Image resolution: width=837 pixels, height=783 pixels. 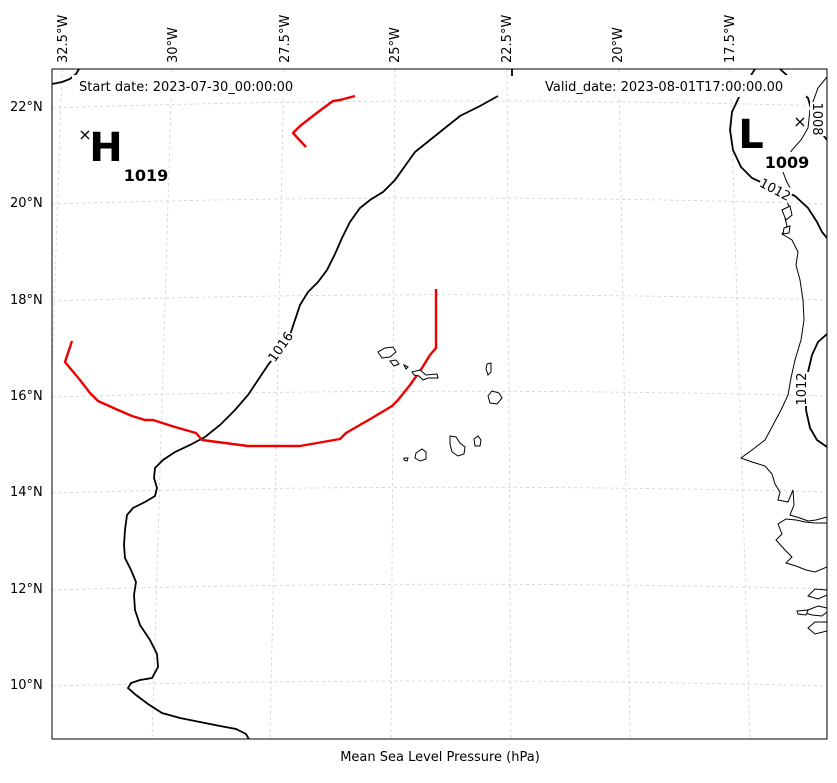 I want to click on lat-label: 12°N, so click(x=26, y=589).